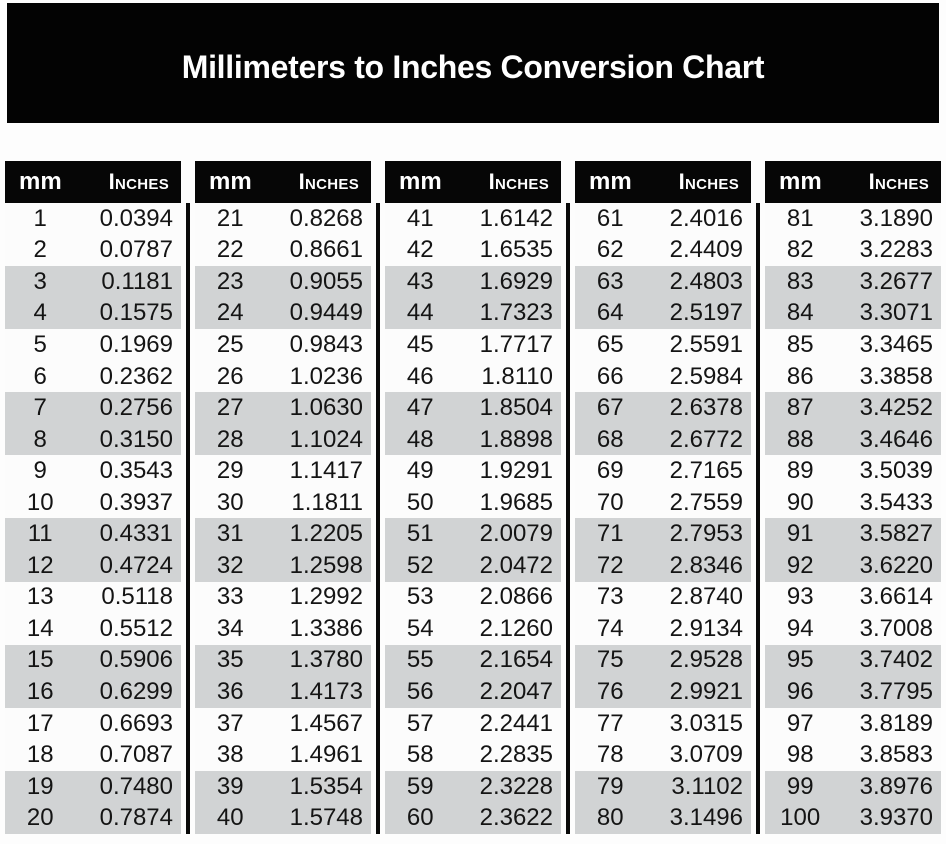 The image size is (946, 844). What do you see at coordinates (283, 660) in the screenshot?
I see `table-row: 35 1.3780` at bounding box center [283, 660].